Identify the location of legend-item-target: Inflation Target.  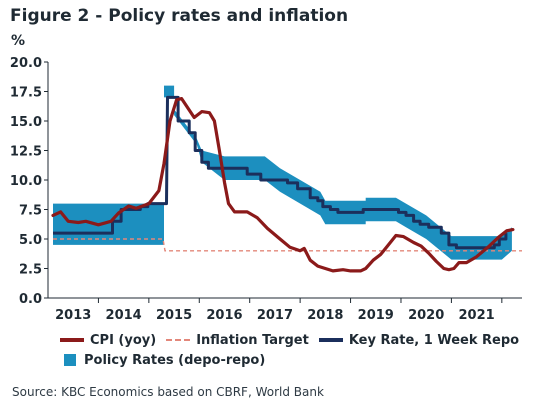
(237, 340).